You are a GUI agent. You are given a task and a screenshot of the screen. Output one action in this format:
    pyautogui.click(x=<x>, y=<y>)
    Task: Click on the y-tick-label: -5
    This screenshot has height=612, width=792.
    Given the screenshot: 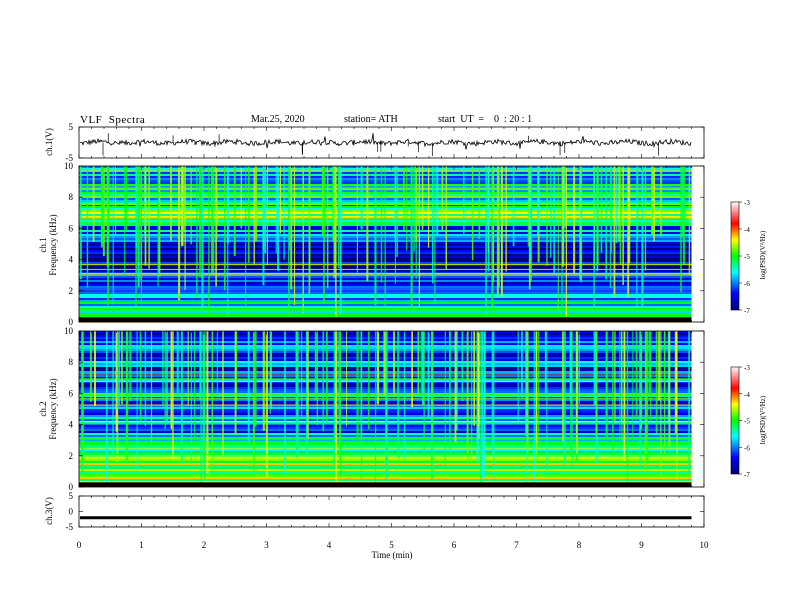 What is the action you would take?
    pyautogui.click(x=70, y=527)
    